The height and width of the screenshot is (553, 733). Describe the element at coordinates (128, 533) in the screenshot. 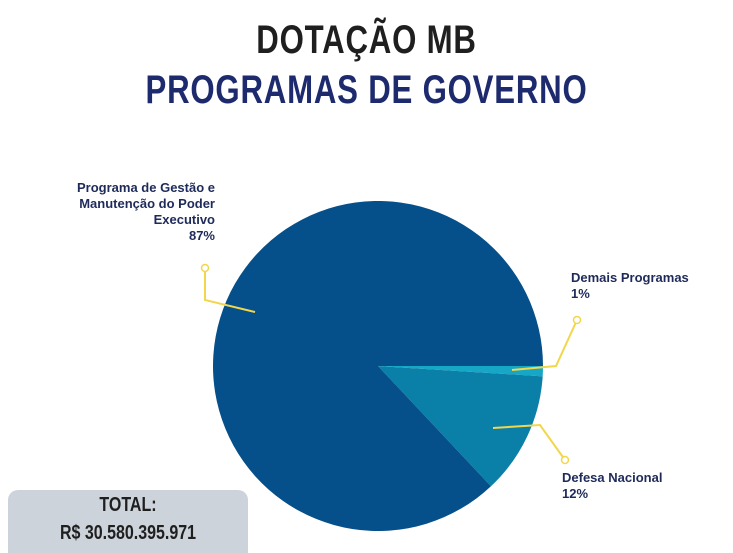

I see `total-value: R$ 30.580.395.971` at that location.